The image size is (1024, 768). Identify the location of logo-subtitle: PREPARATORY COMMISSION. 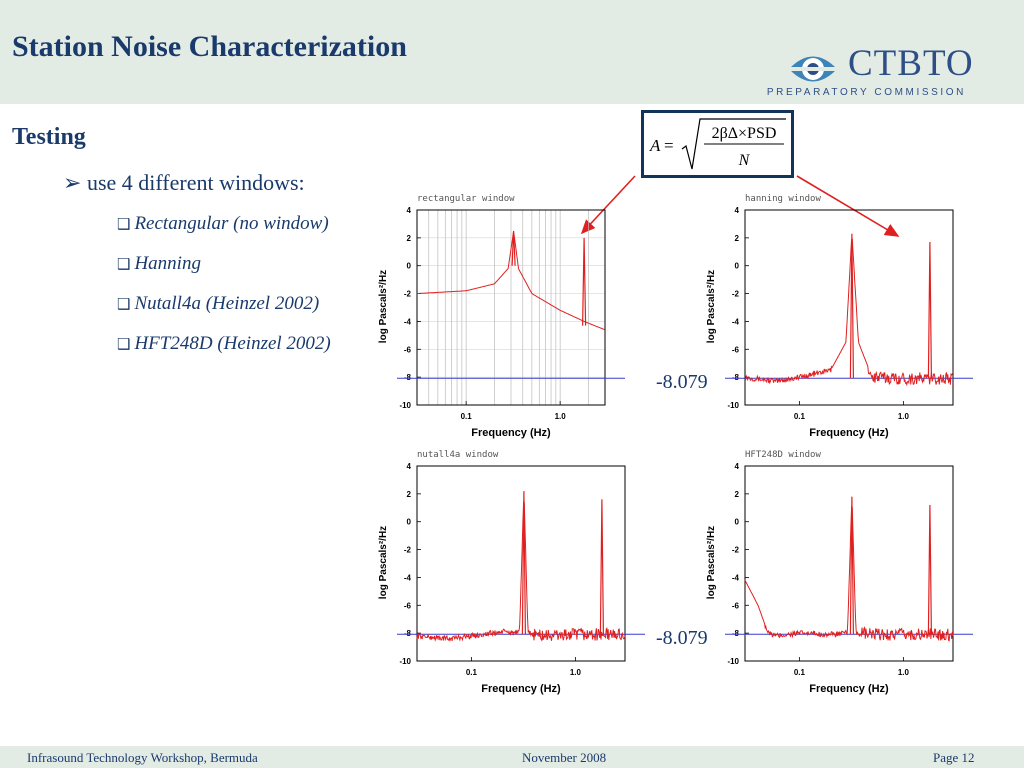
(866, 92).